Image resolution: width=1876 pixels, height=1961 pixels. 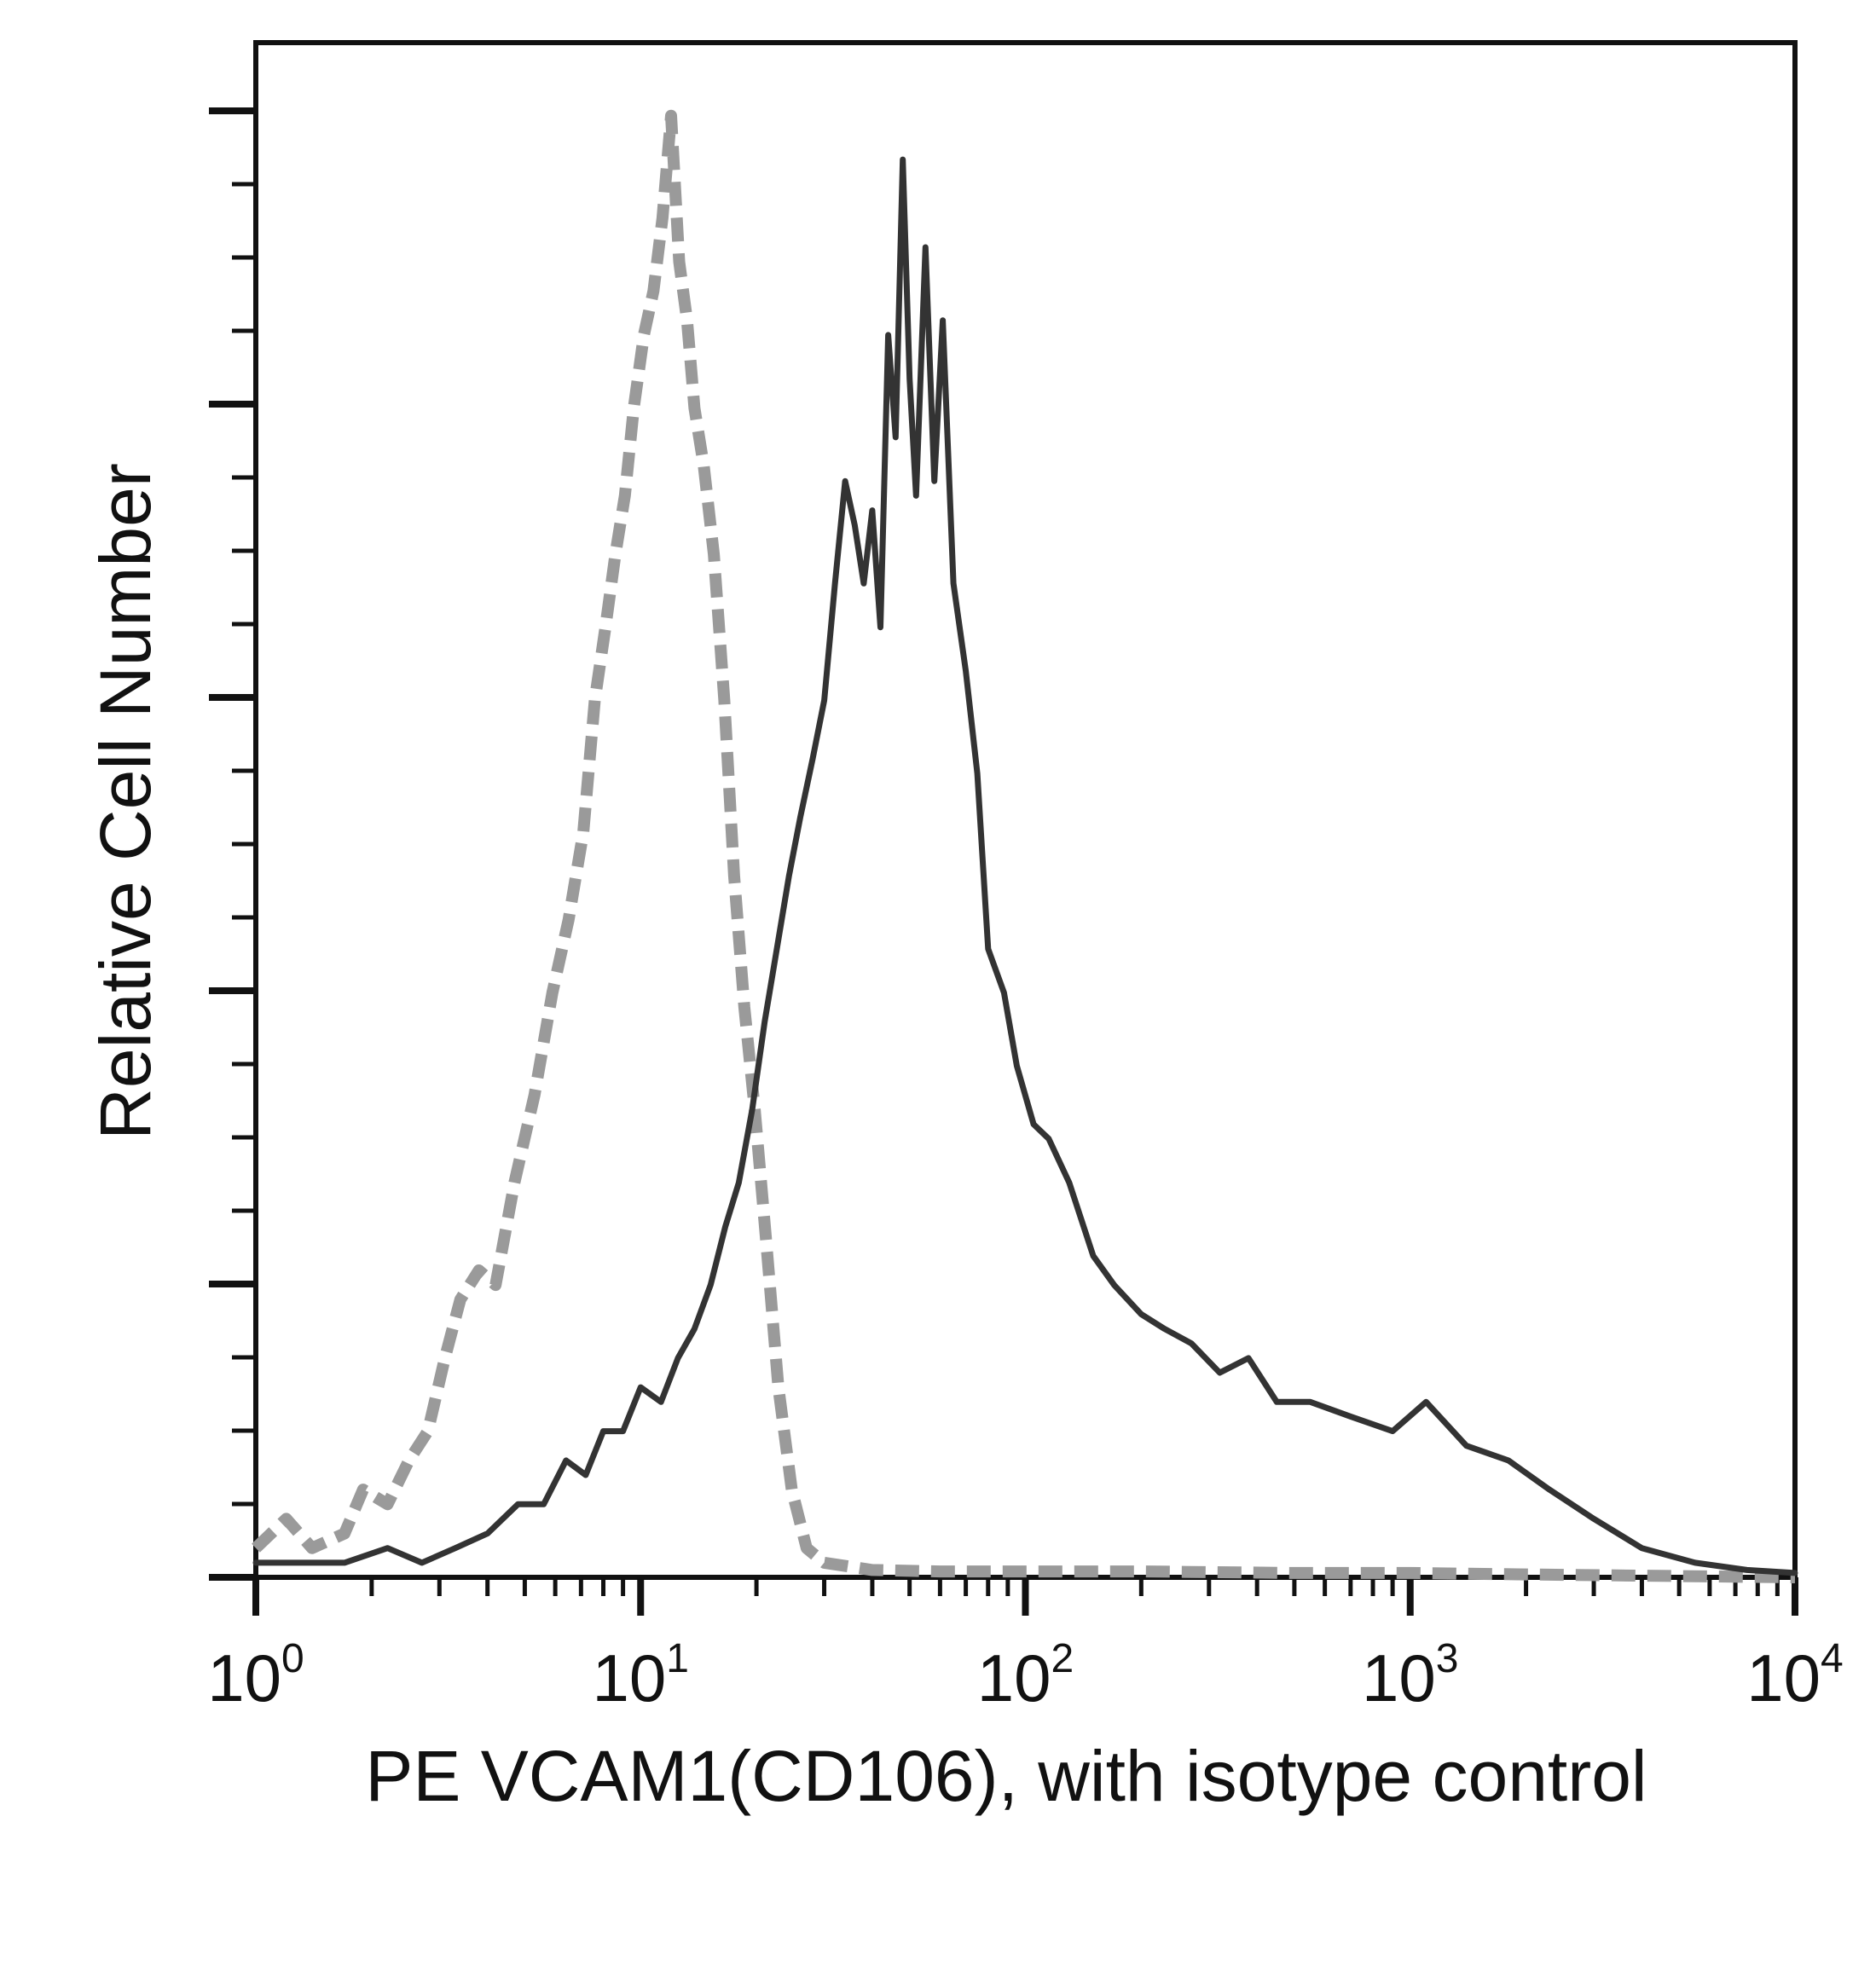 I want to click on x-tick-label: 10⁰, so click(x=255, y=1675).